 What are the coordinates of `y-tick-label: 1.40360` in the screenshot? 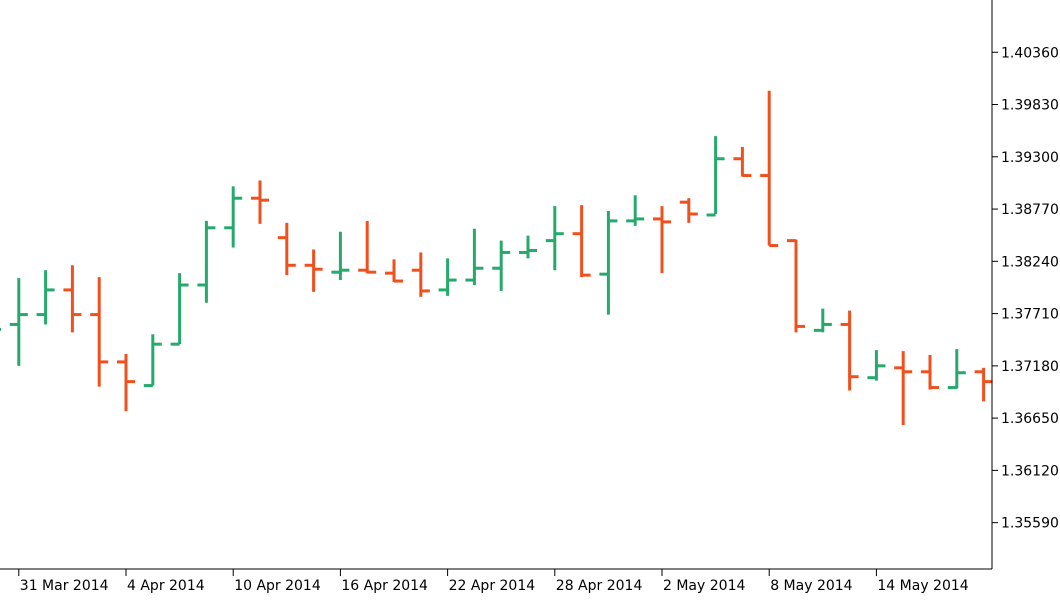 It's located at (1030, 53).